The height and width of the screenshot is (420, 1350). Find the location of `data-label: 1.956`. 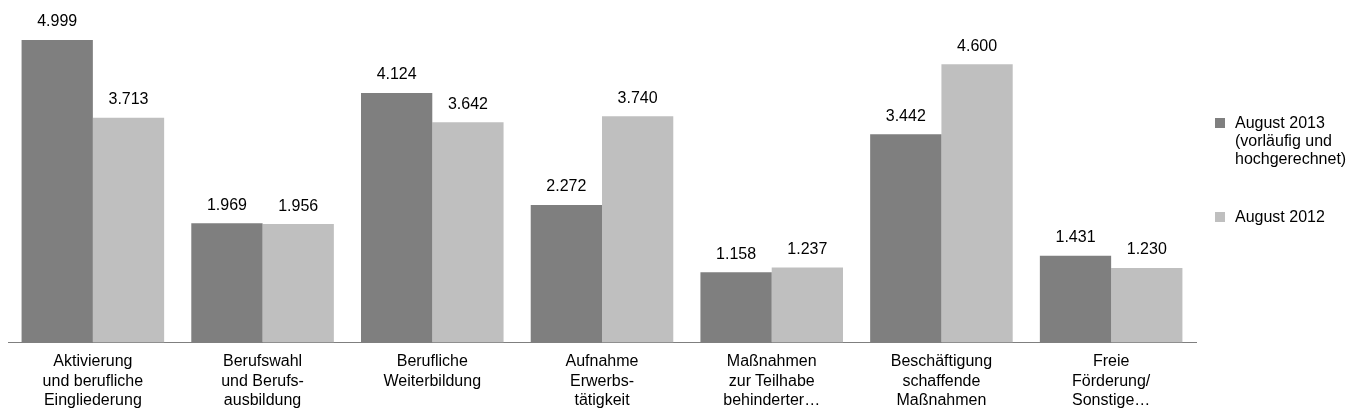

data-label: 1.956 is located at coordinates (298, 205).